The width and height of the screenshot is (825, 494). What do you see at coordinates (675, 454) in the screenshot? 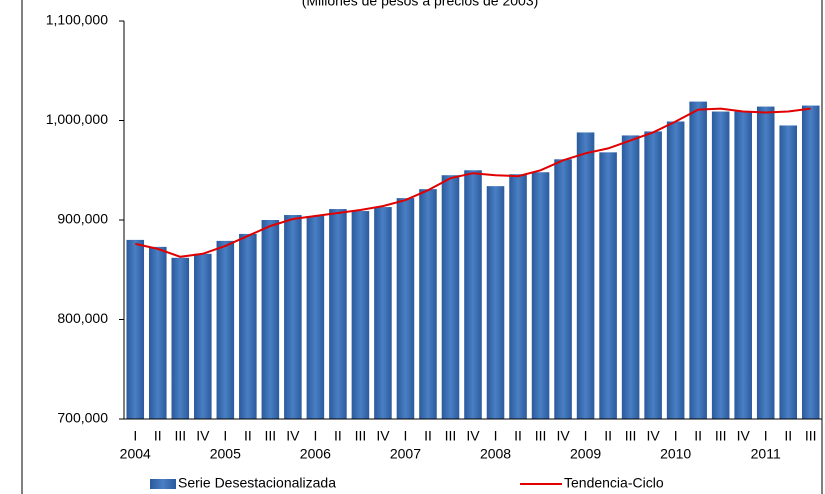
I see `year-label: 2010` at bounding box center [675, 454].